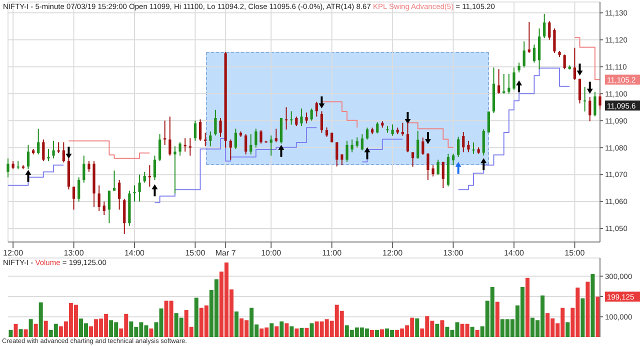 The image size is (640, 346). I want to click on x-tick-label: 12:00, so click(13, 253).